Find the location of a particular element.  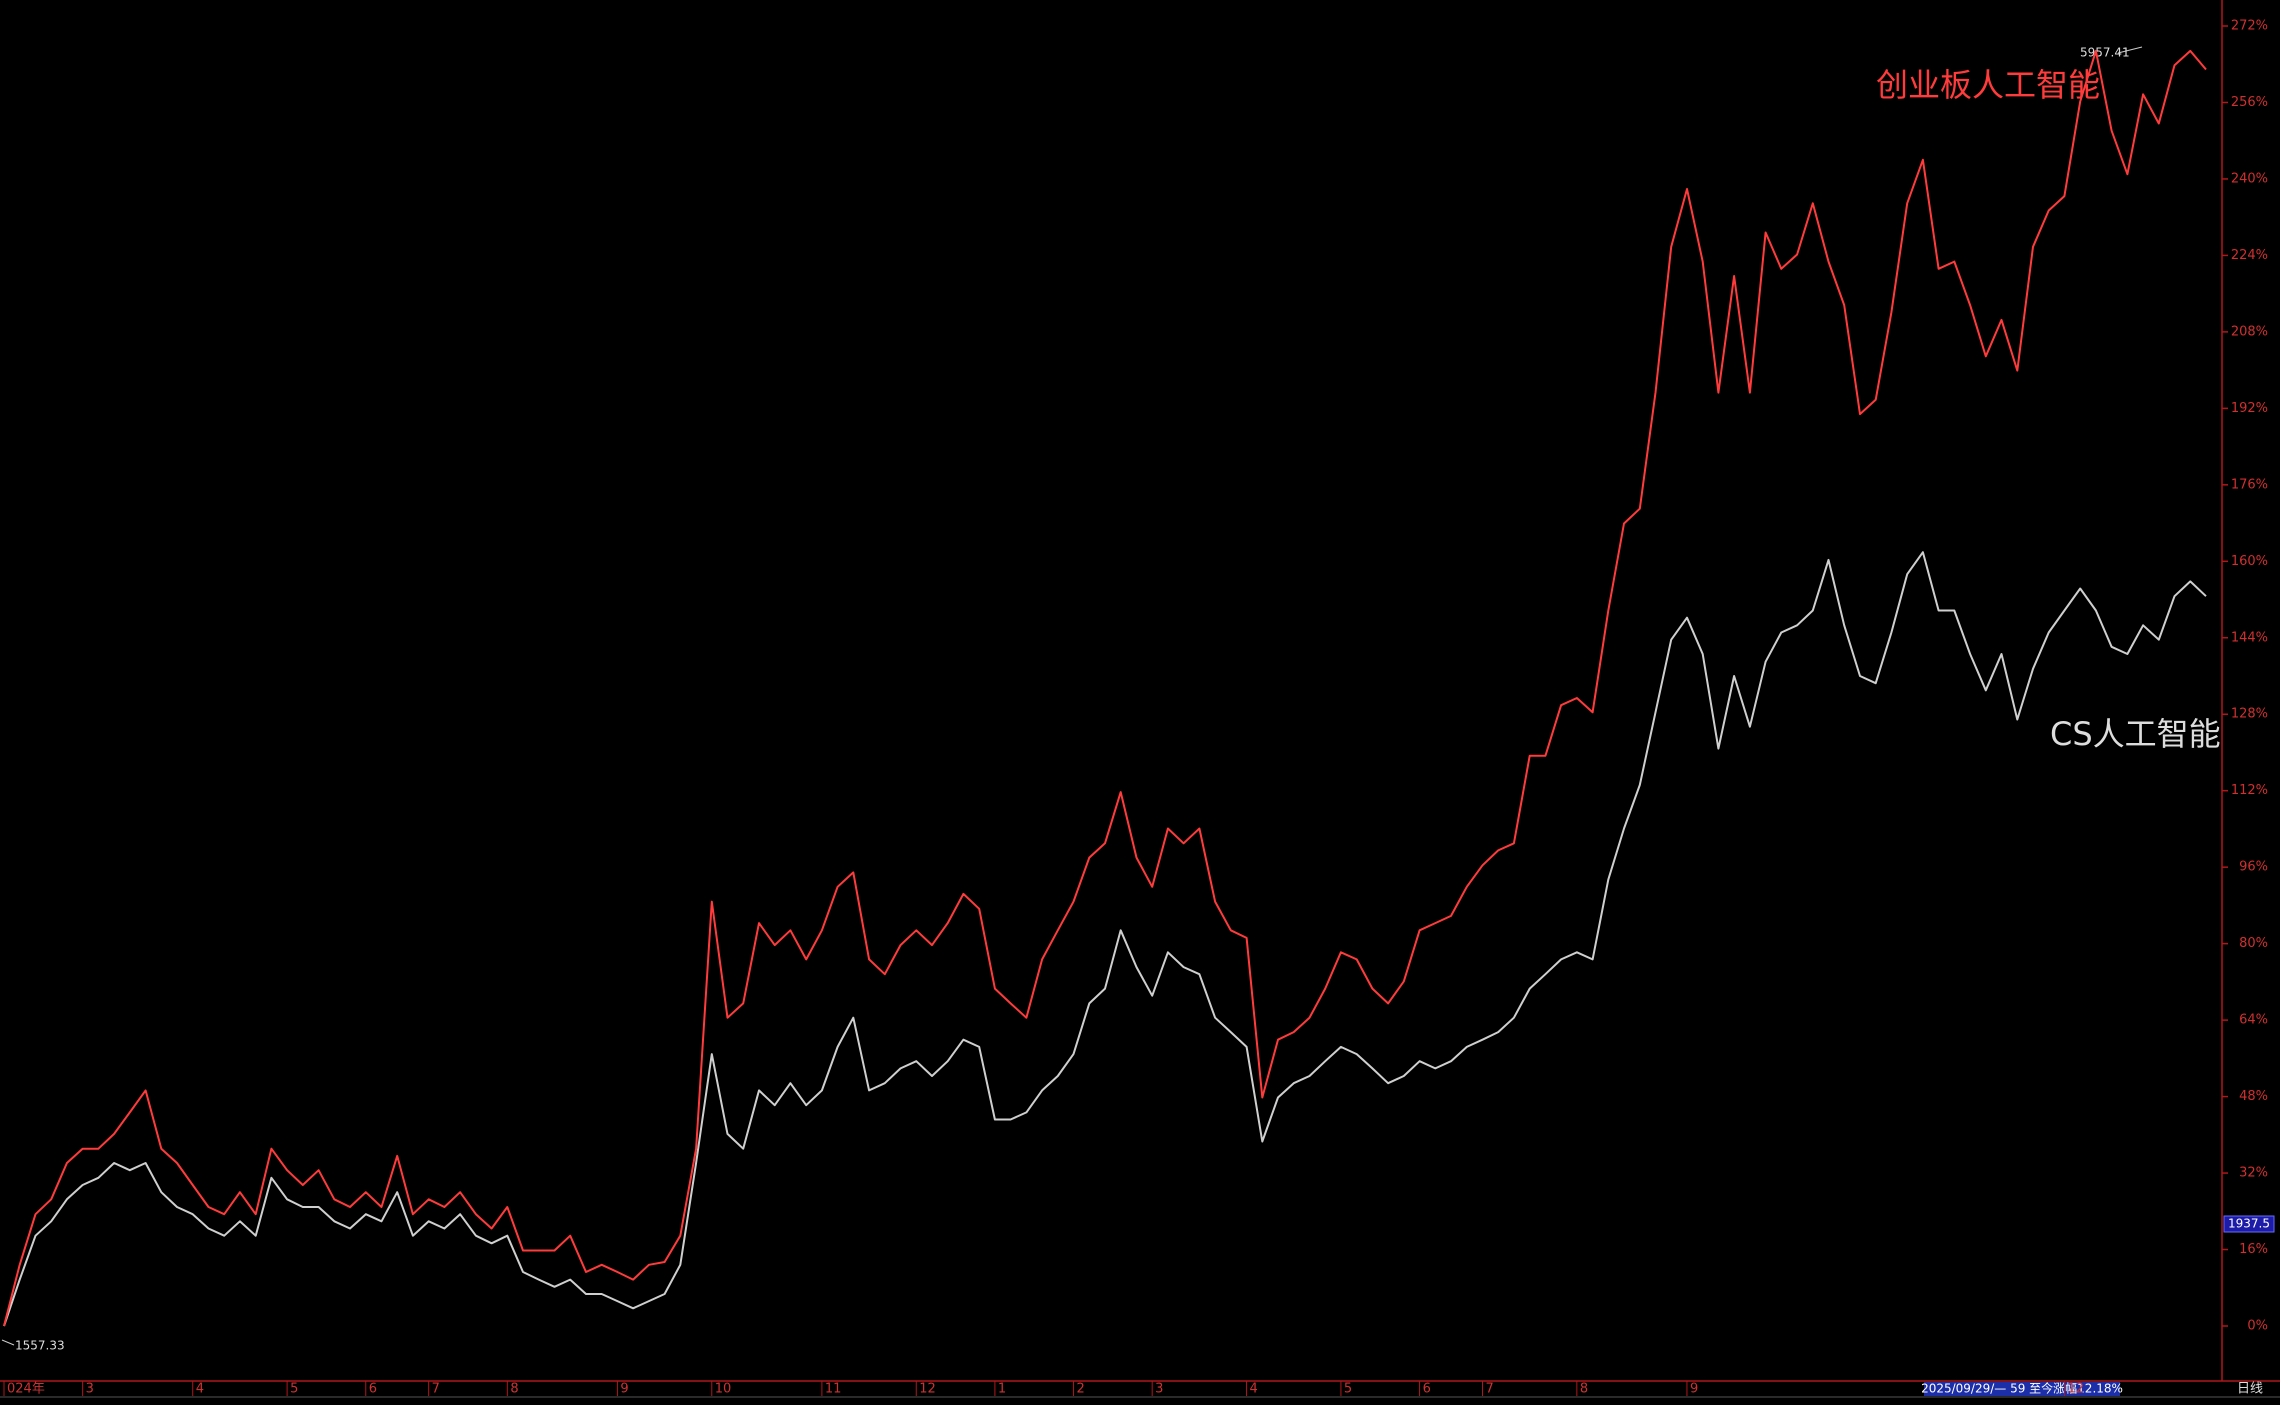

y-tick-label: 208% is located at coordinates (2249, 331).